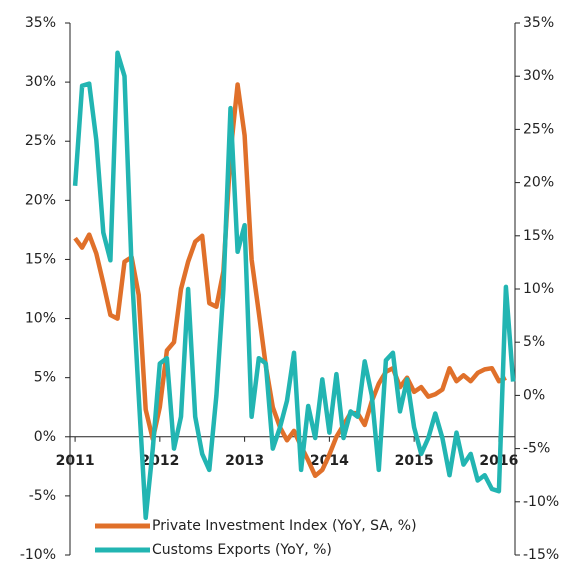 The height and width of the screenshot is (562, 576). Describe the element at coordinates (40, 82) in the screenshot. I see `y-tick-label: 30%` at that location.